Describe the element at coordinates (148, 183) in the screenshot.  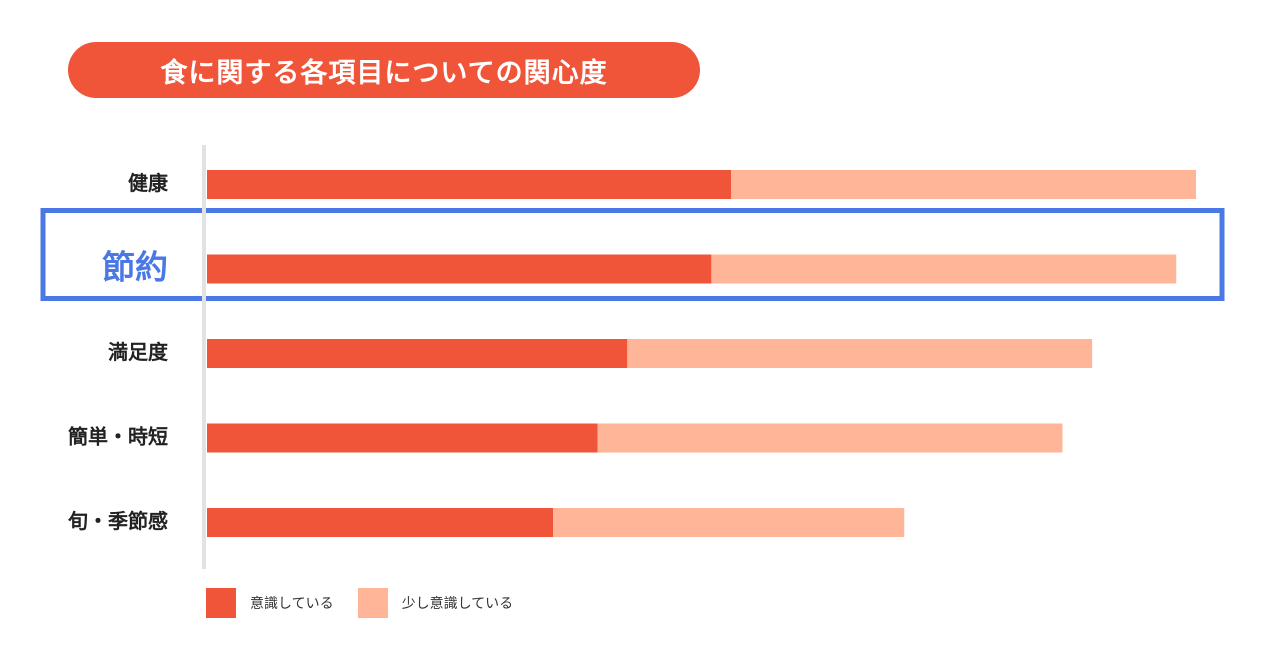
I see `category-label-0: 健康` at that location.